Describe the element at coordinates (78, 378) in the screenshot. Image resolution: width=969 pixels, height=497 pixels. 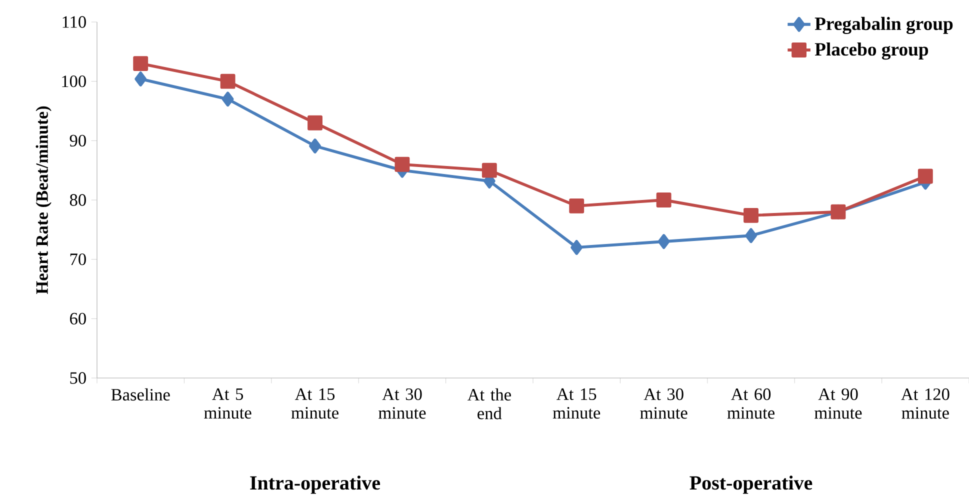
I see `y-tick-label: 50` at that location.